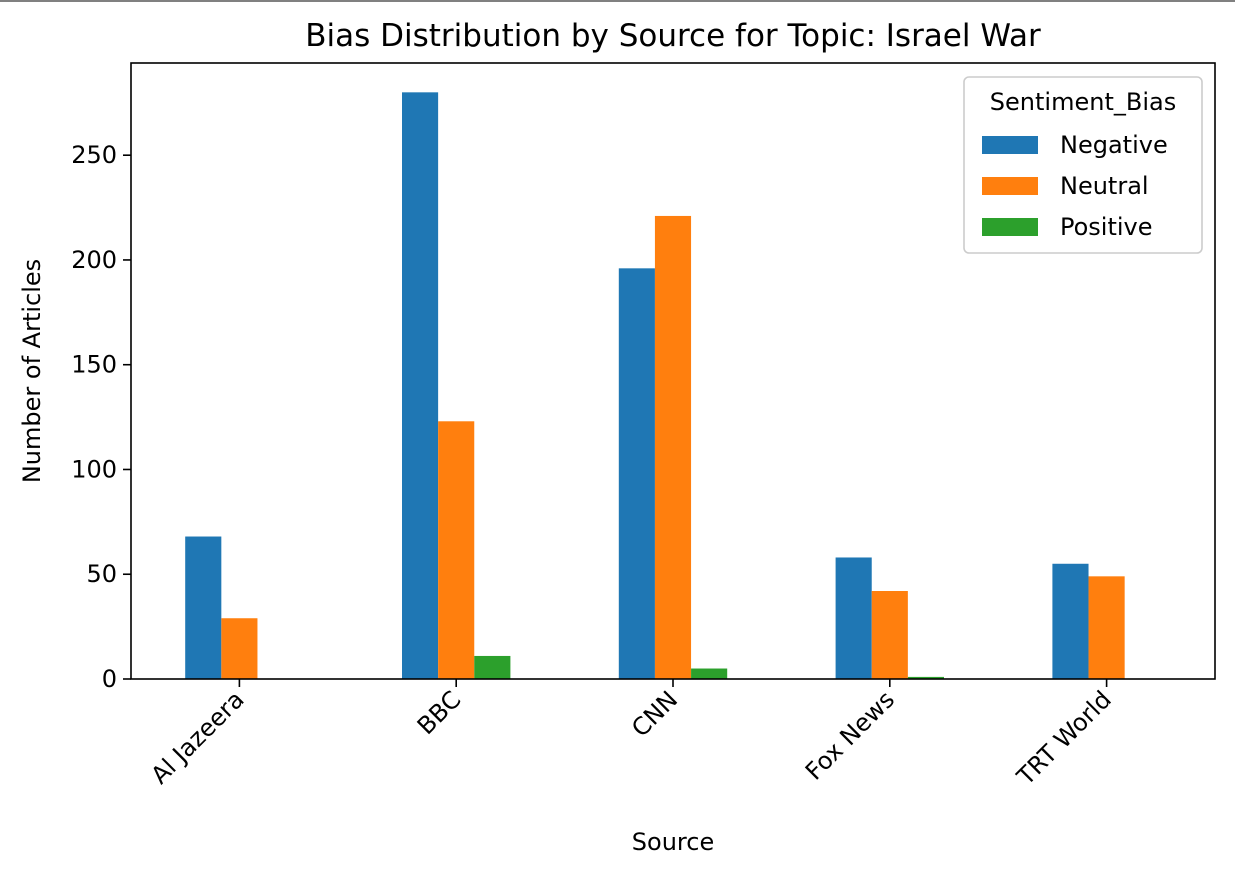 The width and height of the screenshot is (1235, 872). I want to click on bar-neutral-bbc, so click(456, 550).